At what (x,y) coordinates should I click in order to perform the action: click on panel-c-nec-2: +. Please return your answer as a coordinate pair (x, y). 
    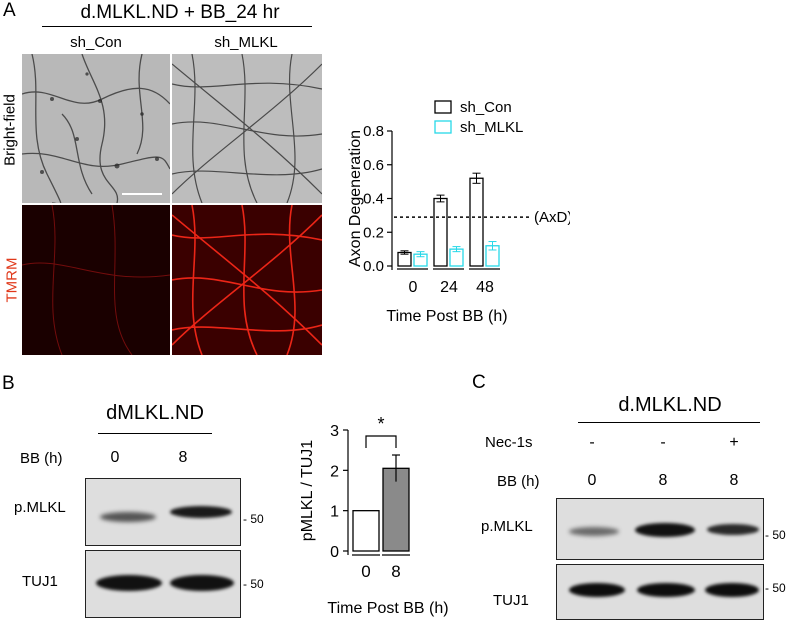
    Looking at the image, I should click on (734, 442).